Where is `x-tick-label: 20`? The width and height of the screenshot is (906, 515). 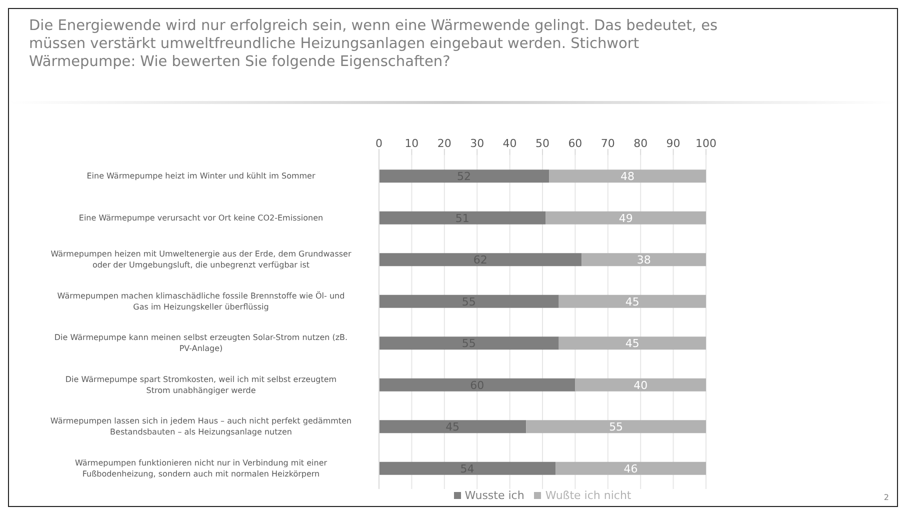
x-tick-label: 20 is located at coordinates (444, 143).